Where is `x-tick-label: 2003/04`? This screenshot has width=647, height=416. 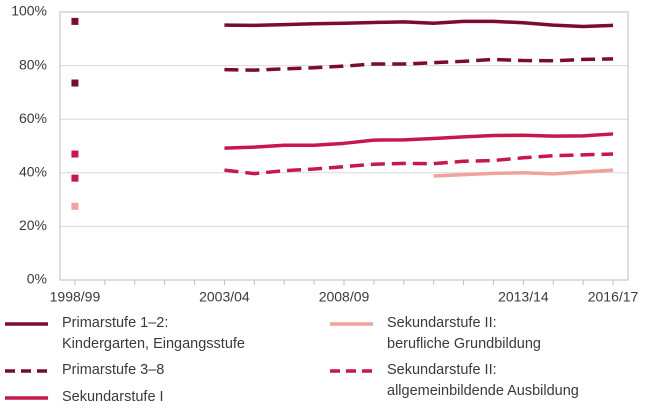
x-tick-label: 2003/04 is located at coordinates (224, 297).